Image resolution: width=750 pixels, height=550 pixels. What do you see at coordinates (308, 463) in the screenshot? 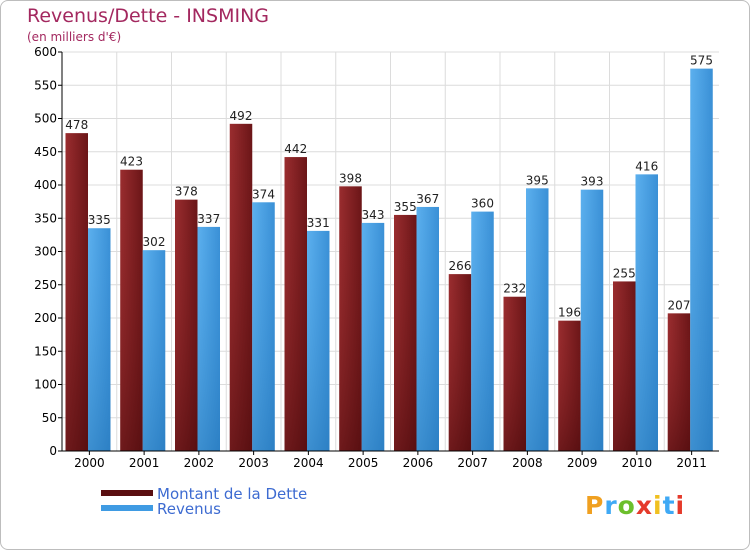
I see `x-tick-label: 2004` at bounding box center [308, 463].